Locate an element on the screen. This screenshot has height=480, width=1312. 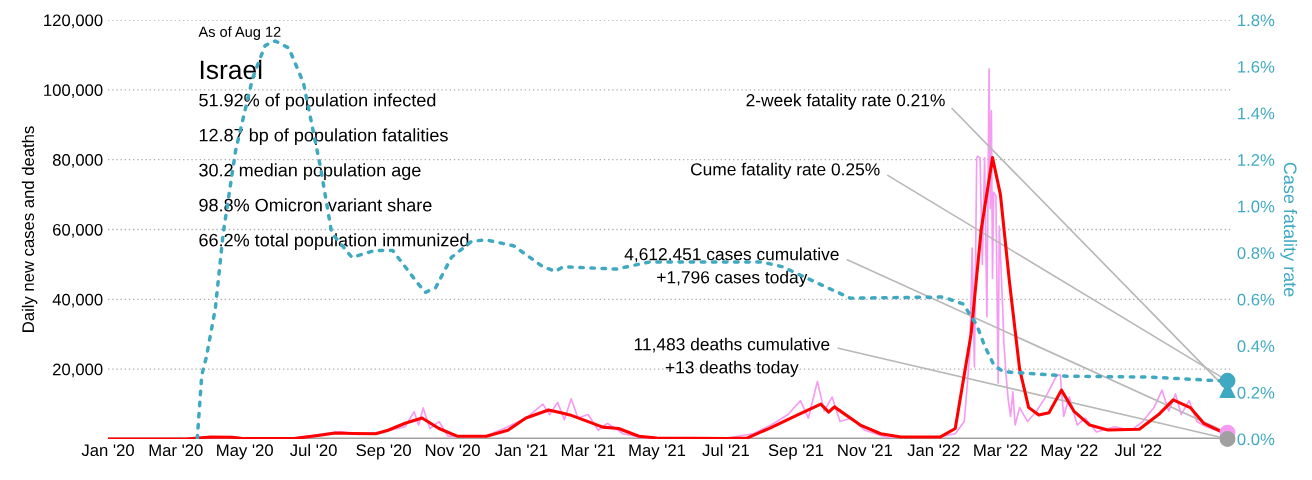
annotation: 4,612,451 cases cumulative +1,796 cases today is located at coordinates (731, 267).